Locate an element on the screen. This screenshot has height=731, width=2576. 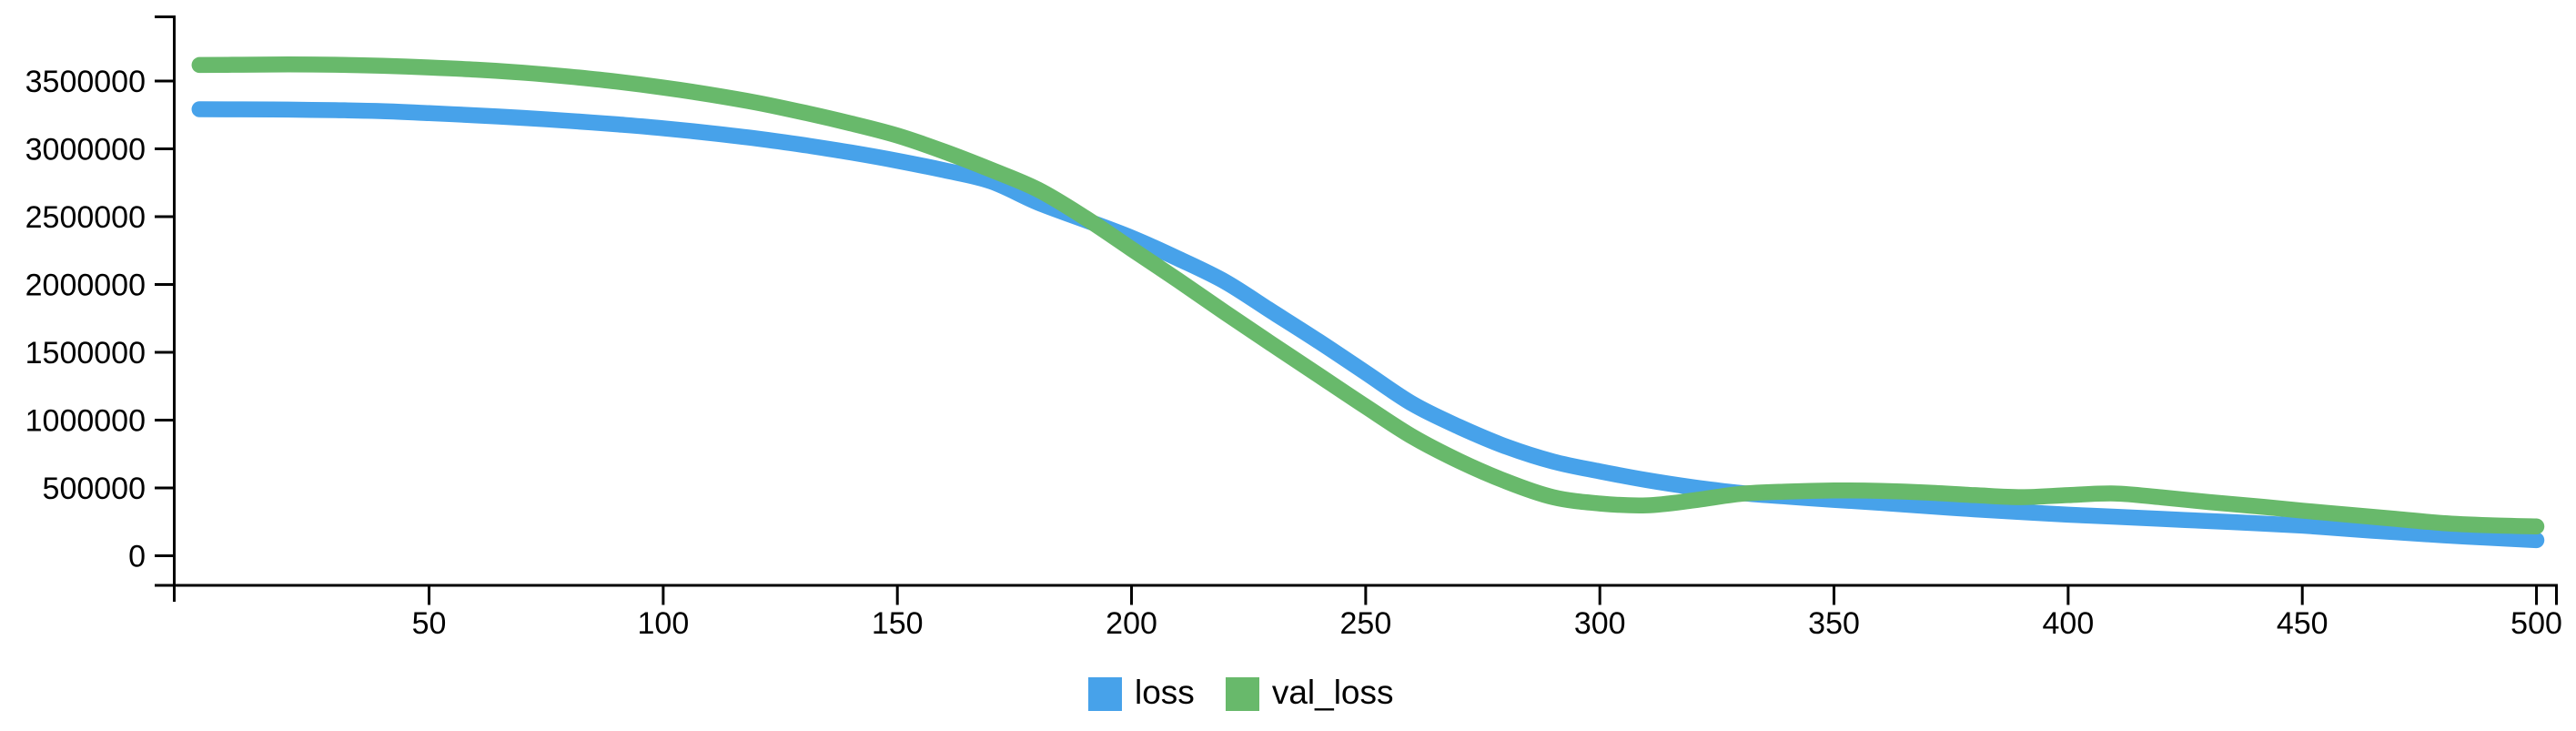
x-tick-label: 100 is located at coordinates (664, 623).